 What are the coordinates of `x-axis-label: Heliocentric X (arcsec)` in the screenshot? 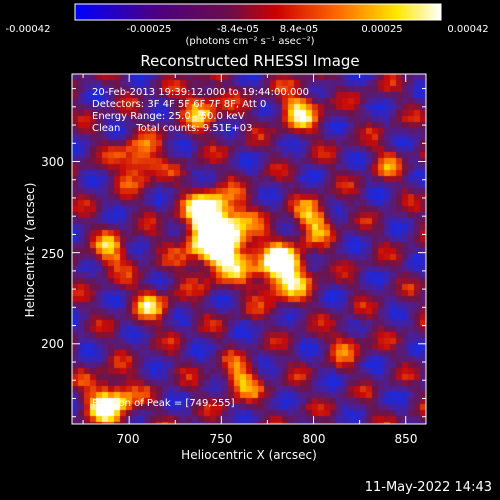 It's located at (249, 455).